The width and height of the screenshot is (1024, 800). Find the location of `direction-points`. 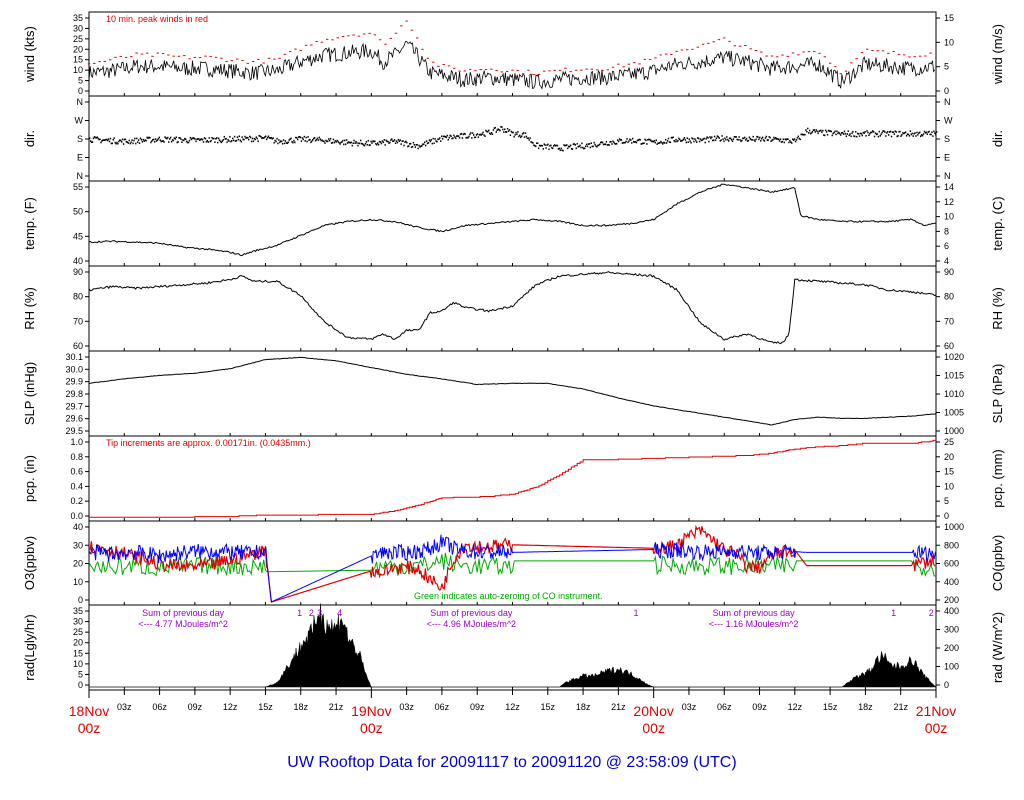

direction-points is located at coordinates (513, 138).